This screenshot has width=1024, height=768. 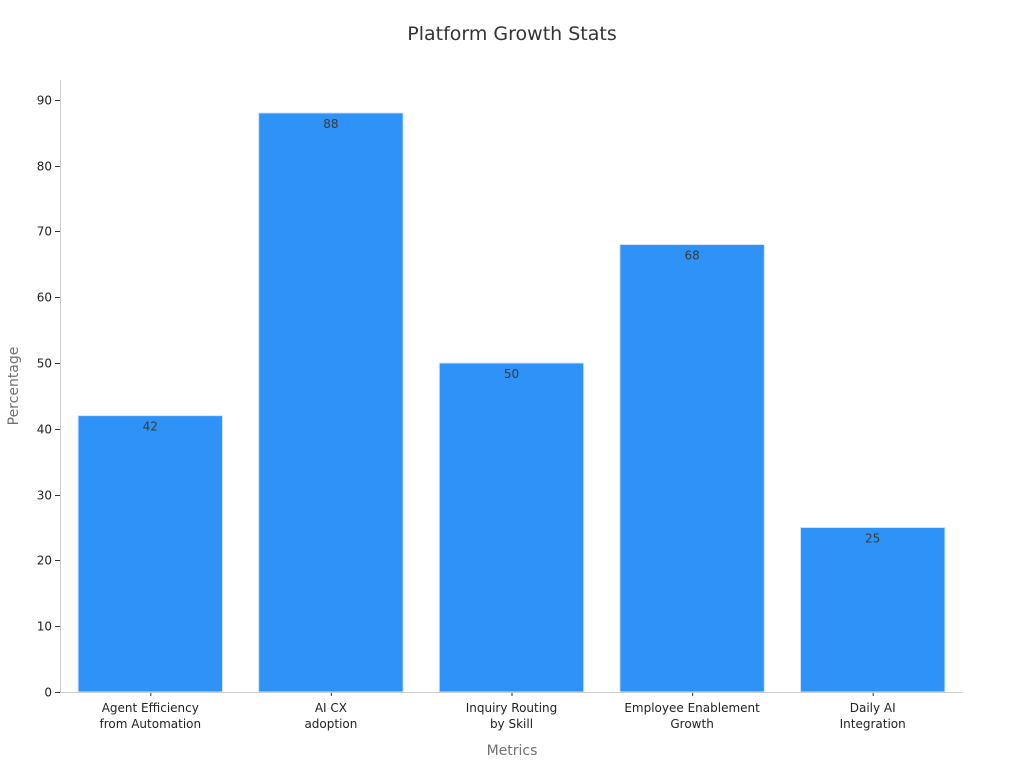 I want to click on x-tick-label: Growth, so click(x=691, y=724).